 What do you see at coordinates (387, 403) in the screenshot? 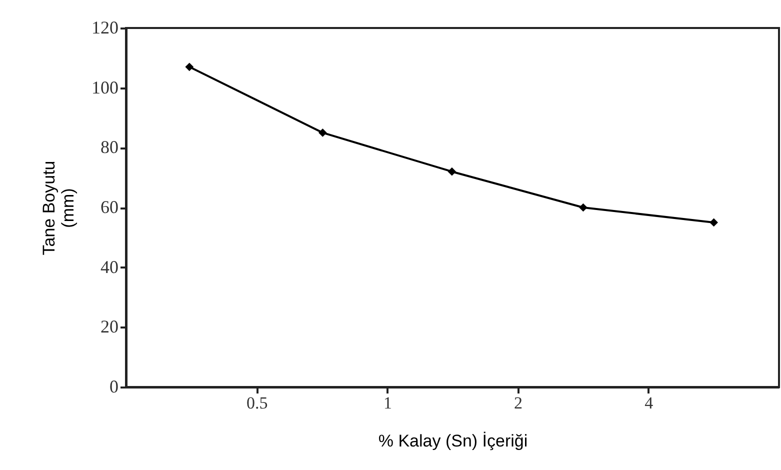
I see `x-tick-label: 1` at bounding box center [387, 403].